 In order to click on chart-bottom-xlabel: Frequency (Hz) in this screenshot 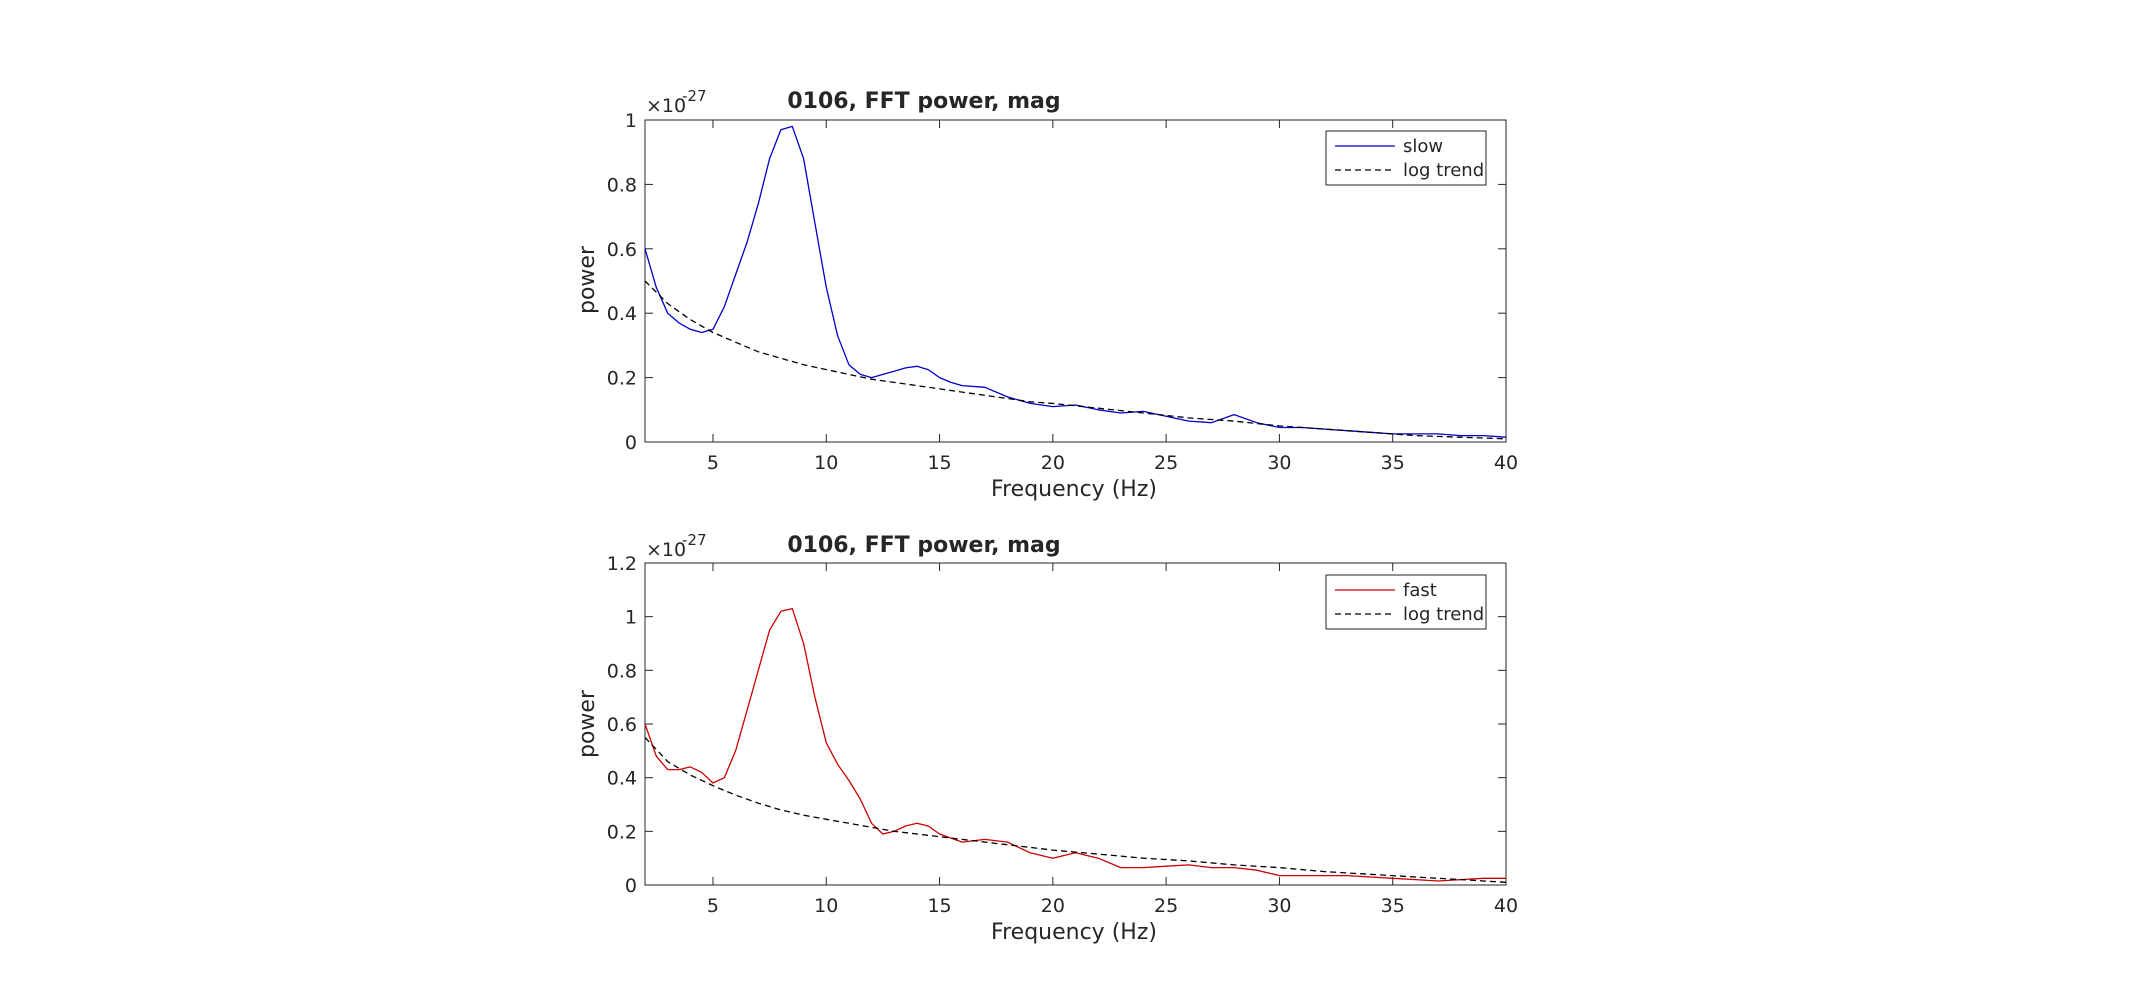, I will do `click(1074, 932)`.